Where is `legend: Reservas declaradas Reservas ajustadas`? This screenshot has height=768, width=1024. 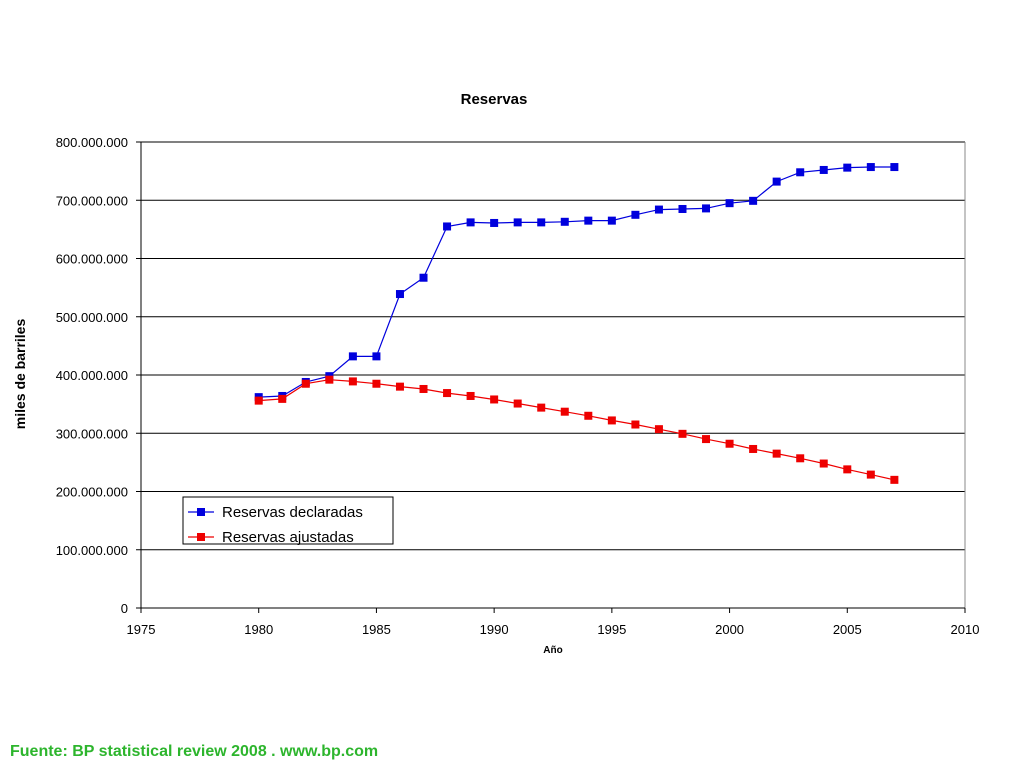
legend: Reservas declaradas Reservas ajustadas is located at coordinates (288, 521).